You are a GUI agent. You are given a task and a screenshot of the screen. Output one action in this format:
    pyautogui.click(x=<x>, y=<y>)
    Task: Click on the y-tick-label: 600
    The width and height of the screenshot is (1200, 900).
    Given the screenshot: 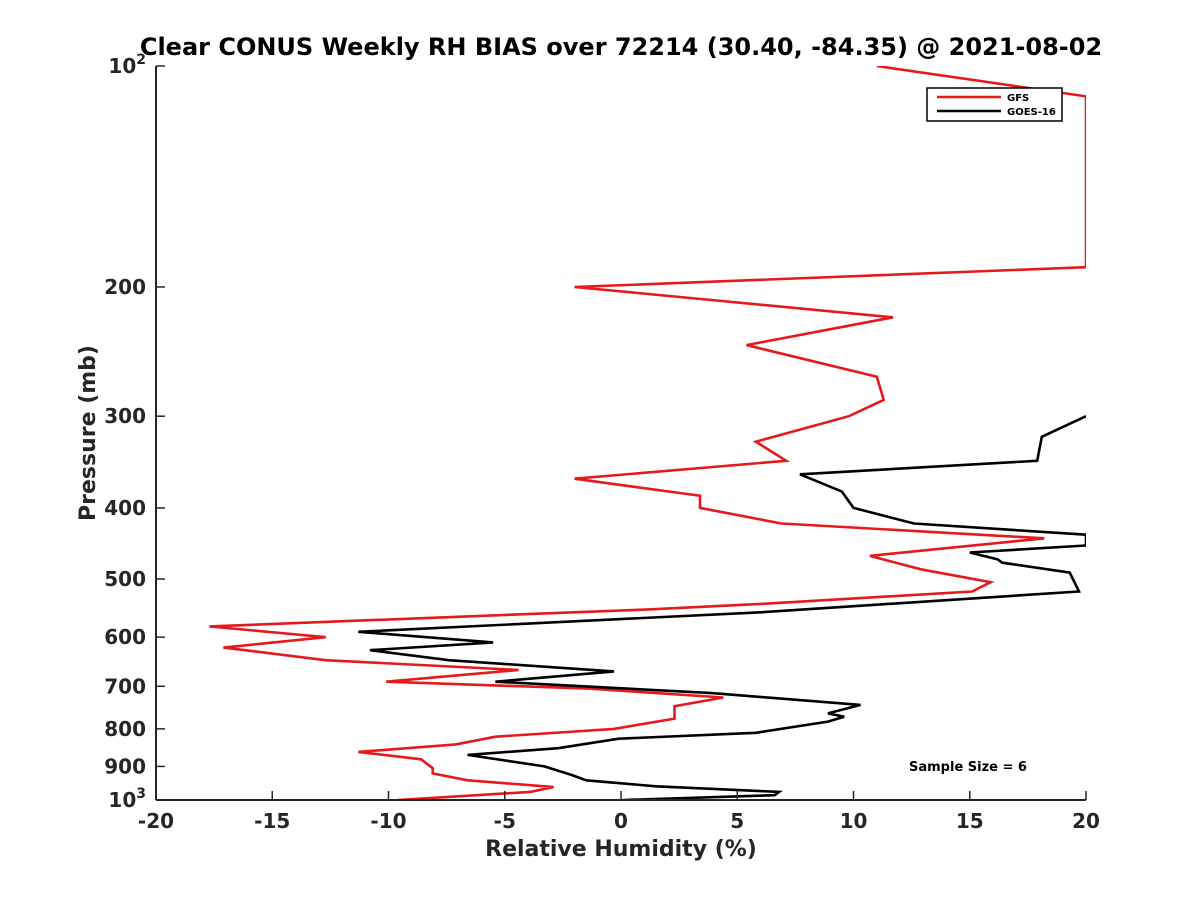 What is the action you would take?
    pyautogui.click(x=125, y=637)
    